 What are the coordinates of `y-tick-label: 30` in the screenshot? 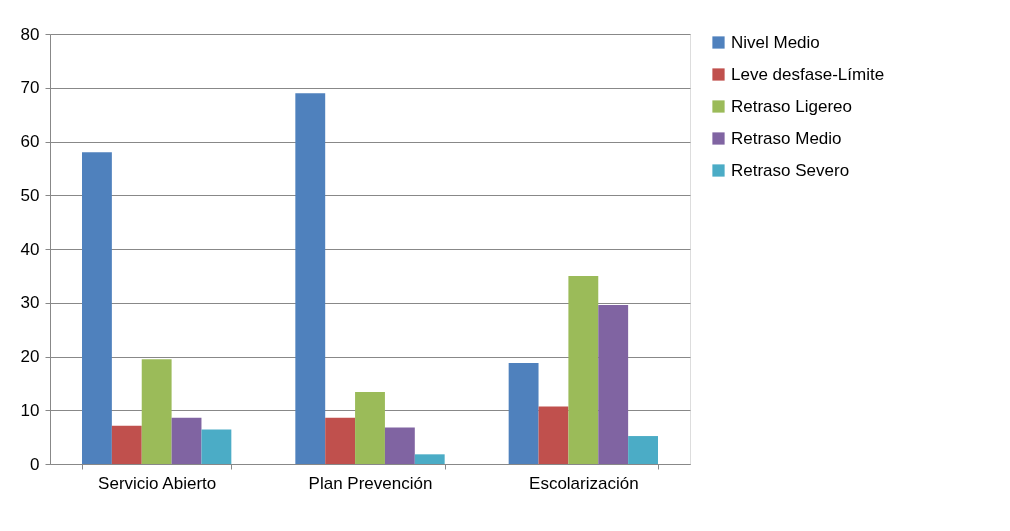 It's located at (30, 303).